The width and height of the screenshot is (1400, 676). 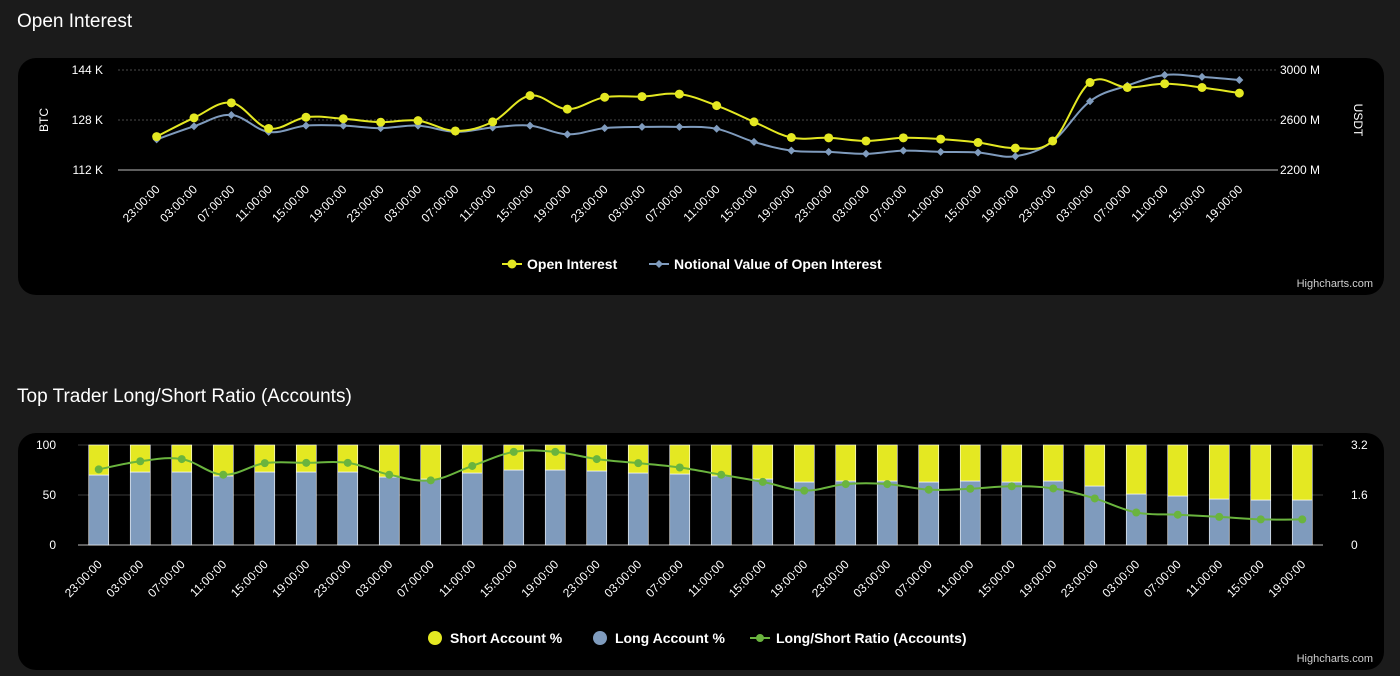 What do you see at coordinates (600, 638) in the screenshot?
I see `legend-long-marker` at bounding box center [600, 638].